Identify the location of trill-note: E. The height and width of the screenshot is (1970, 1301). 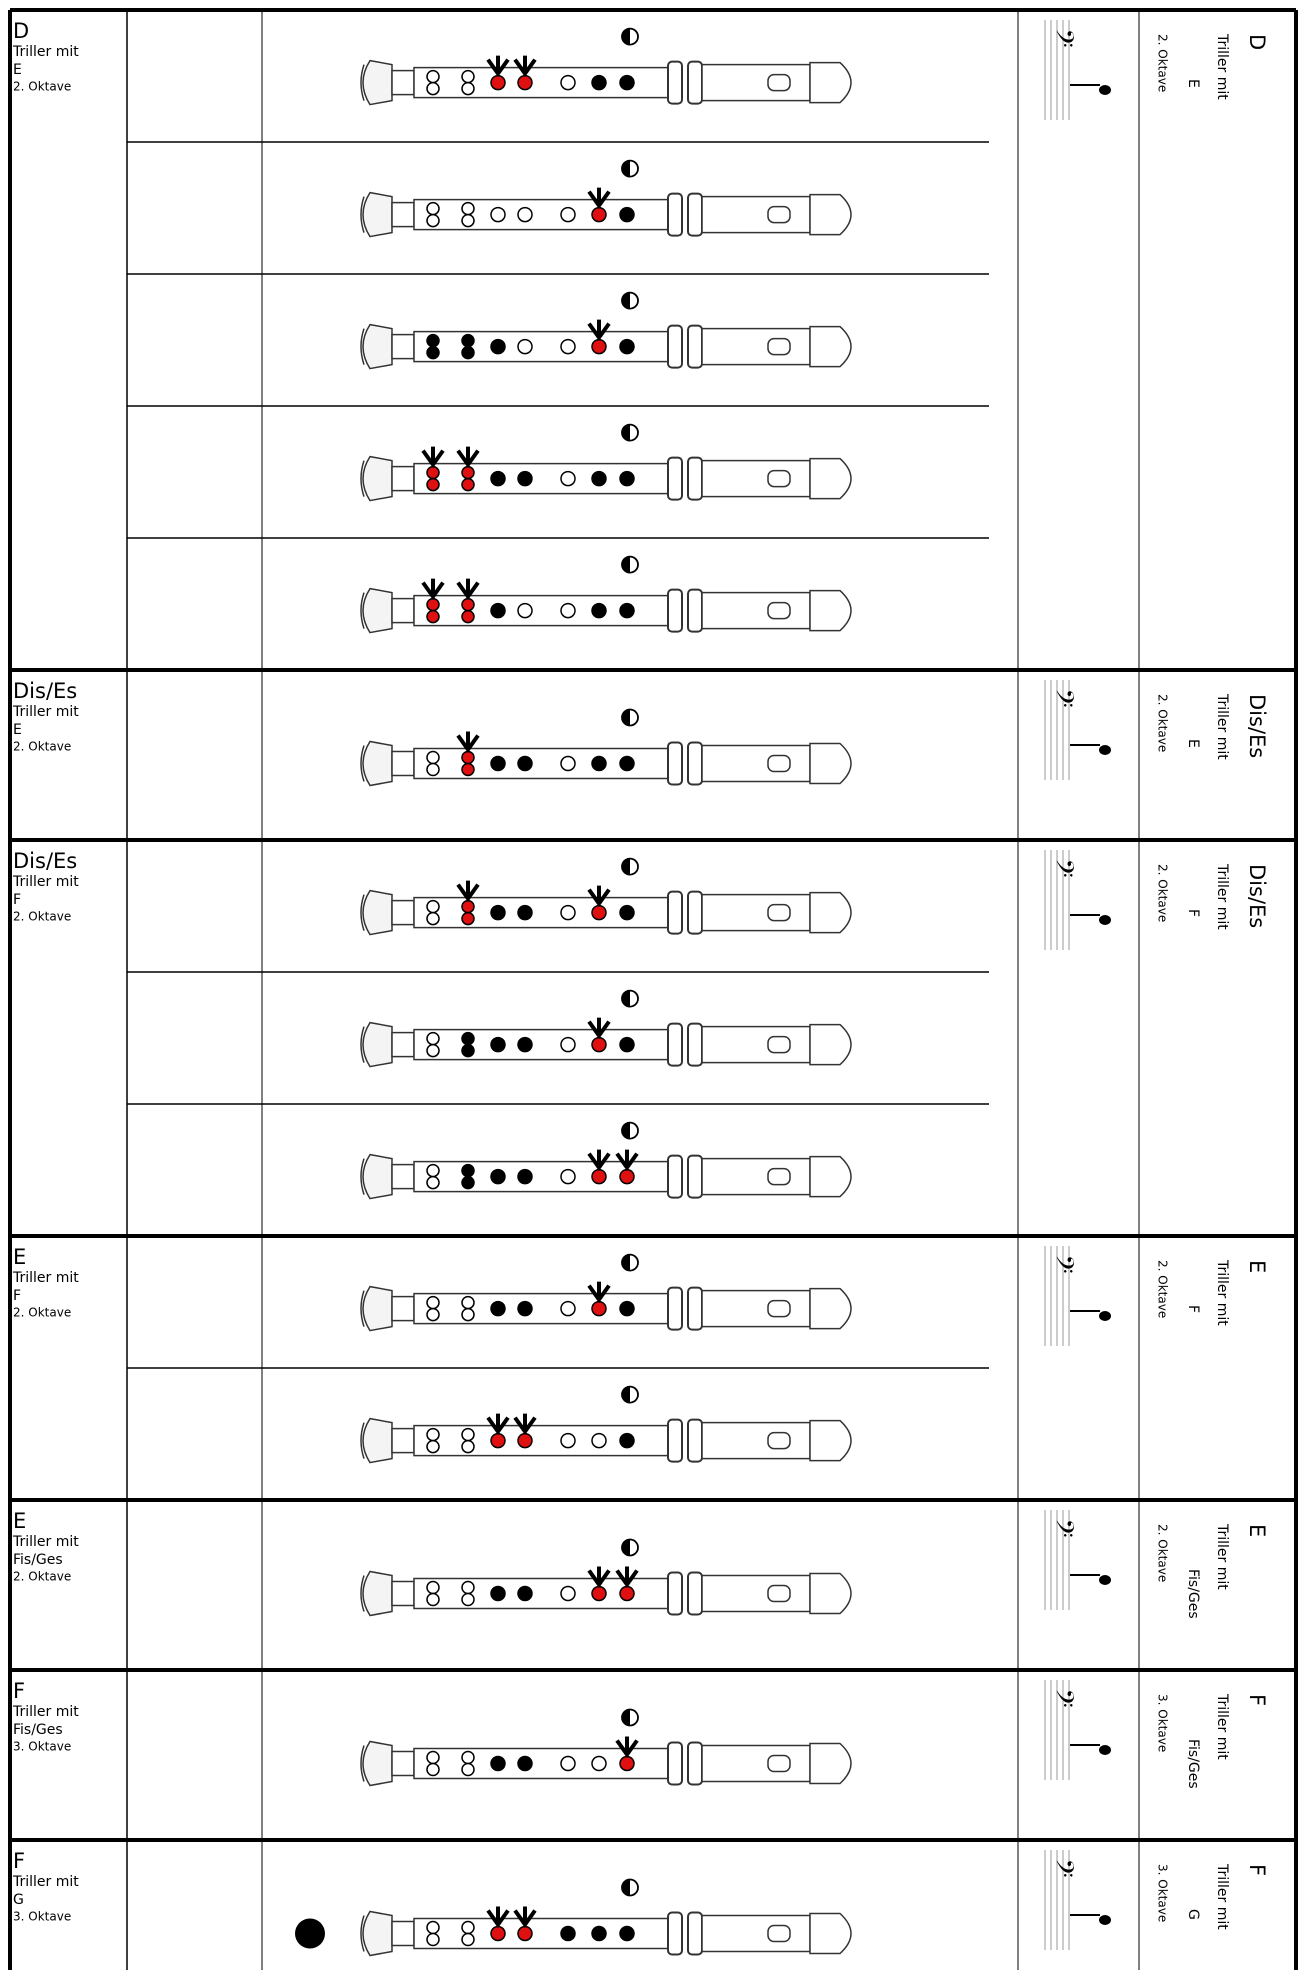
(17, 70).